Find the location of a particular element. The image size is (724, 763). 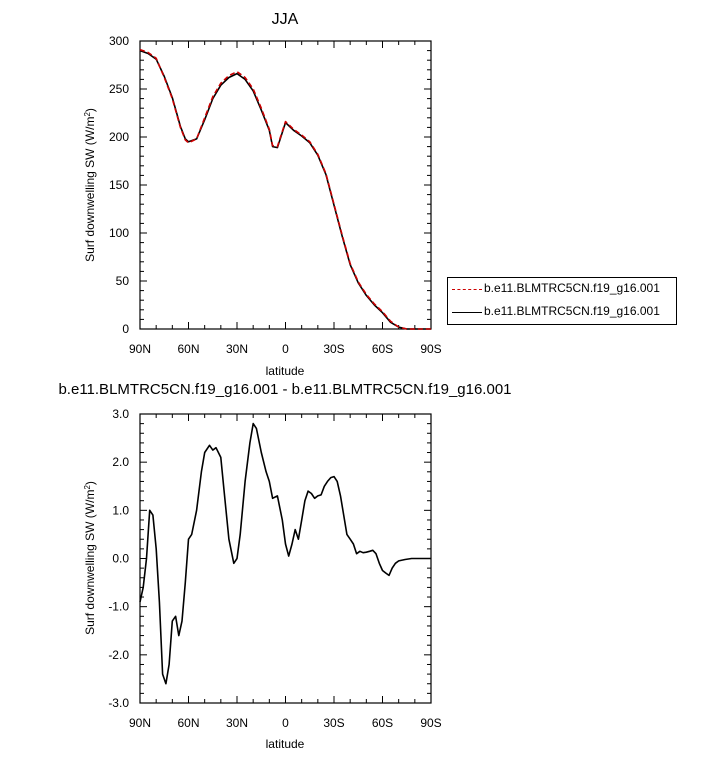

legend-item-solid: b.e11.BLMTRC5CN.f19_g16.001 is located at coordinates (562, 312).